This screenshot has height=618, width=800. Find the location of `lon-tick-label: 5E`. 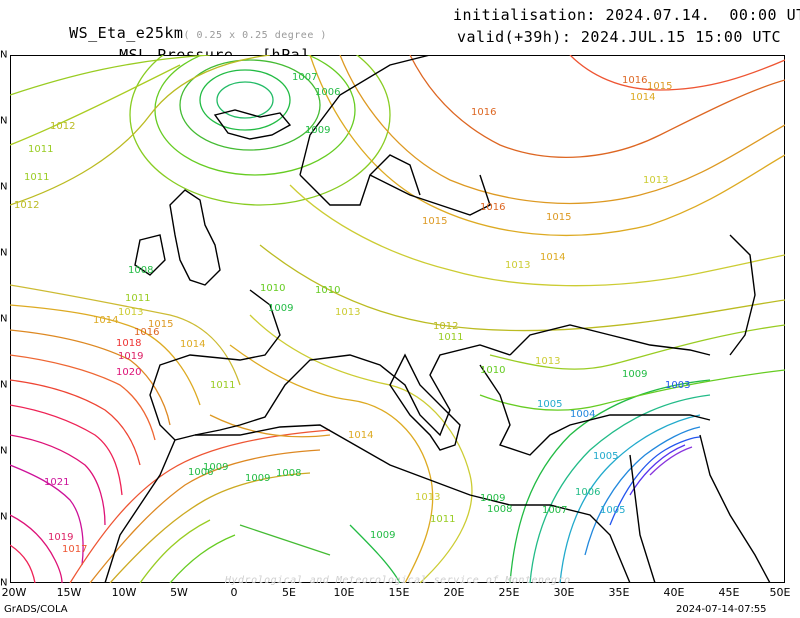

lon-tick-label: 5E is located at coordinates (289, 592).